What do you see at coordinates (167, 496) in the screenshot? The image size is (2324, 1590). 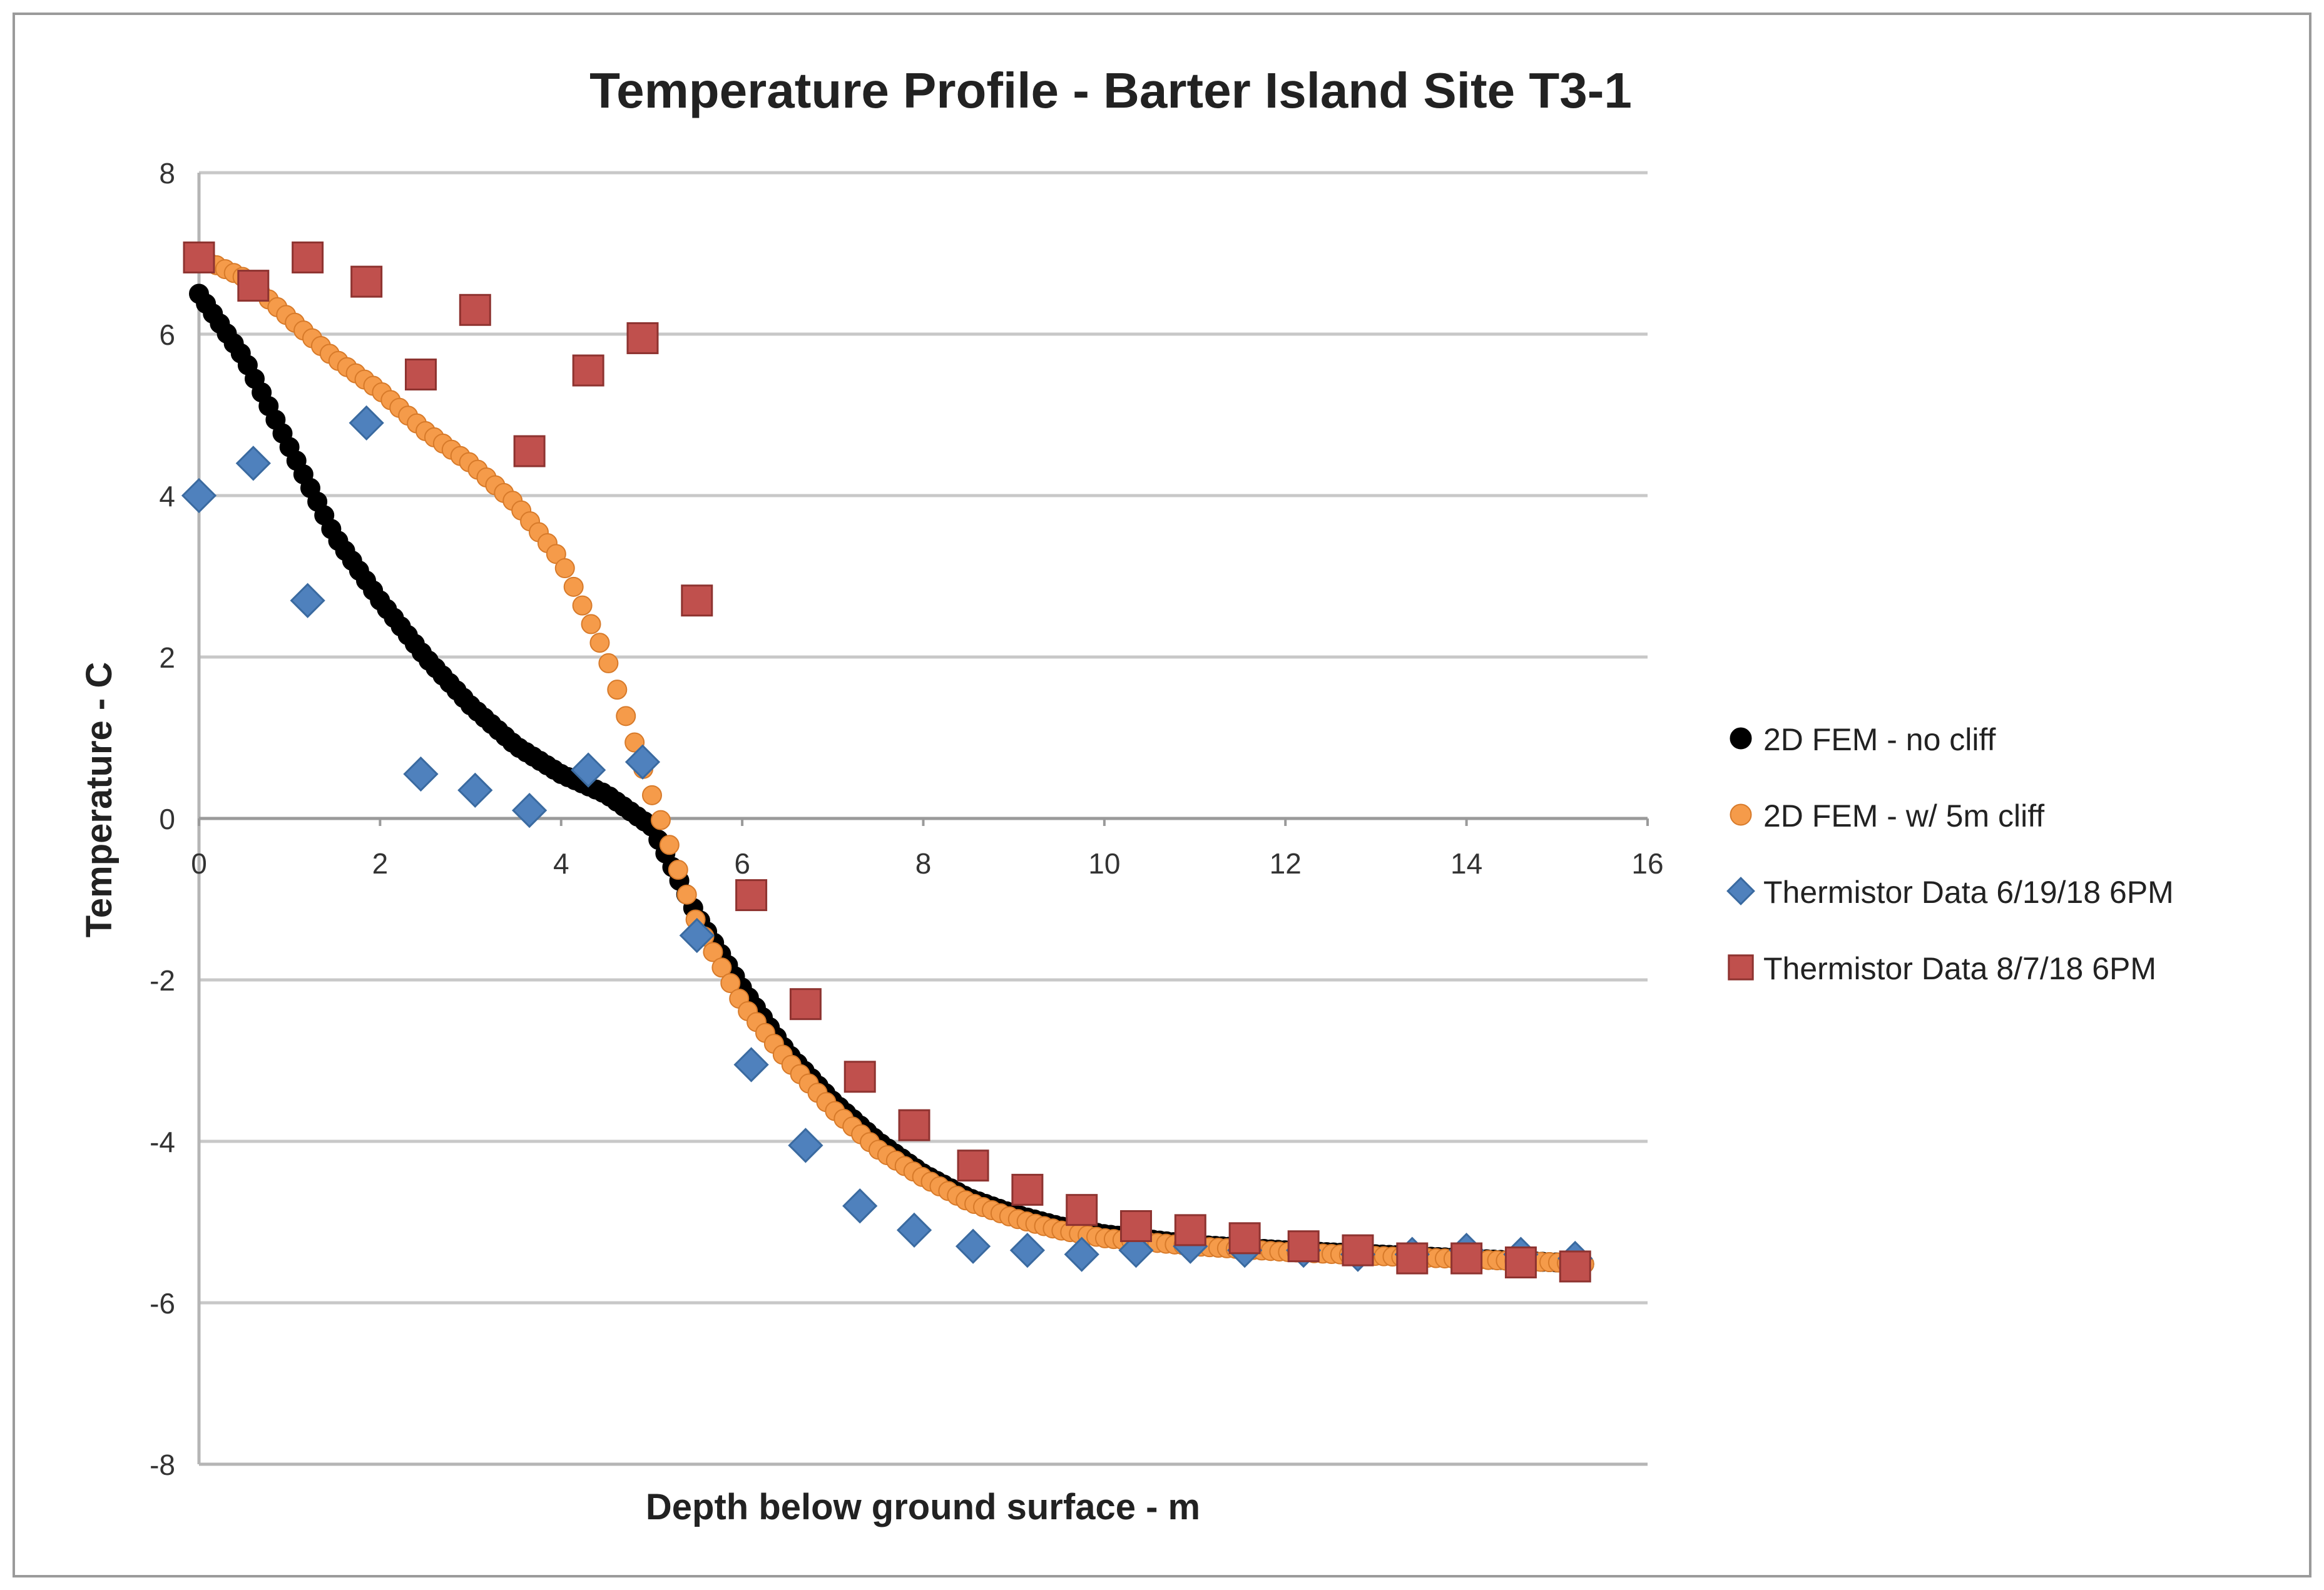 I see `y-tick-label: 4` at bounding box center [167, 496].